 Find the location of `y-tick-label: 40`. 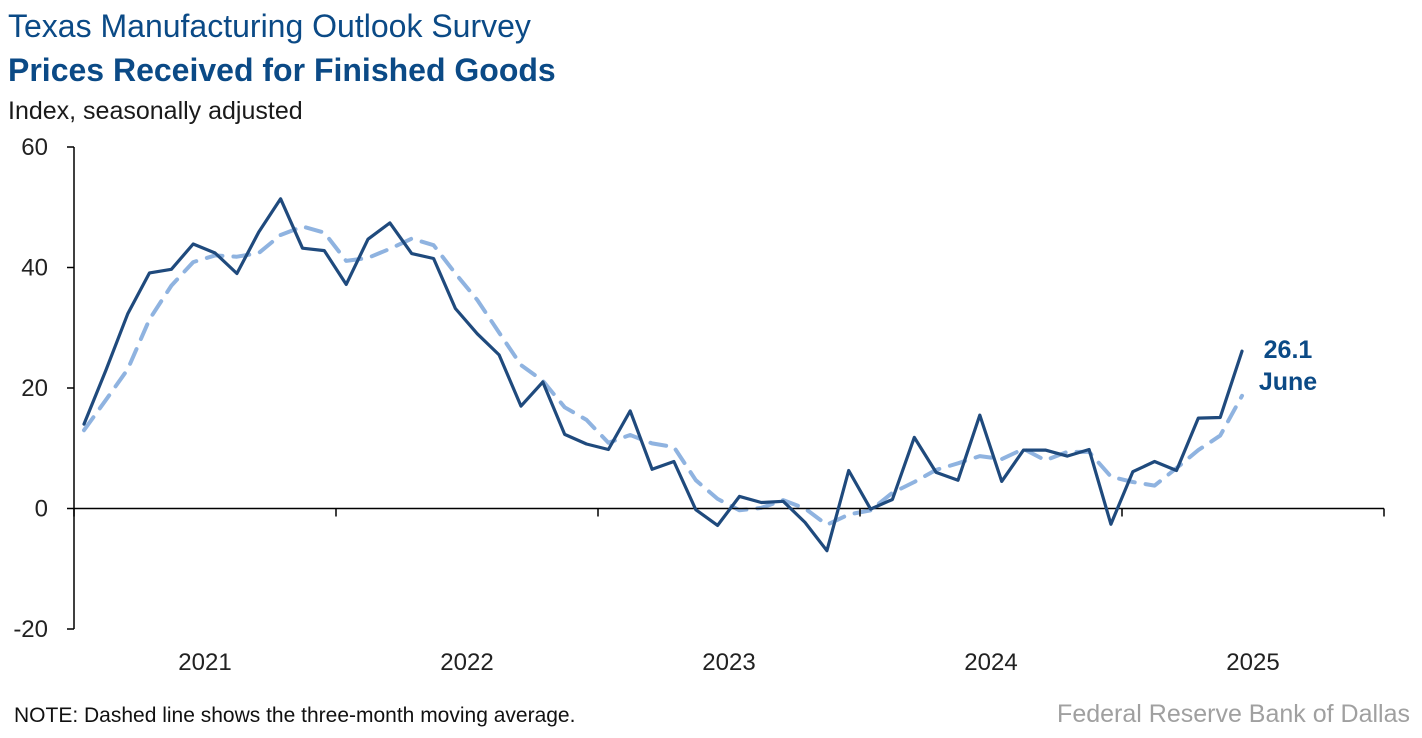

y-tick-label: 40 is located at coordinates (34, 268).